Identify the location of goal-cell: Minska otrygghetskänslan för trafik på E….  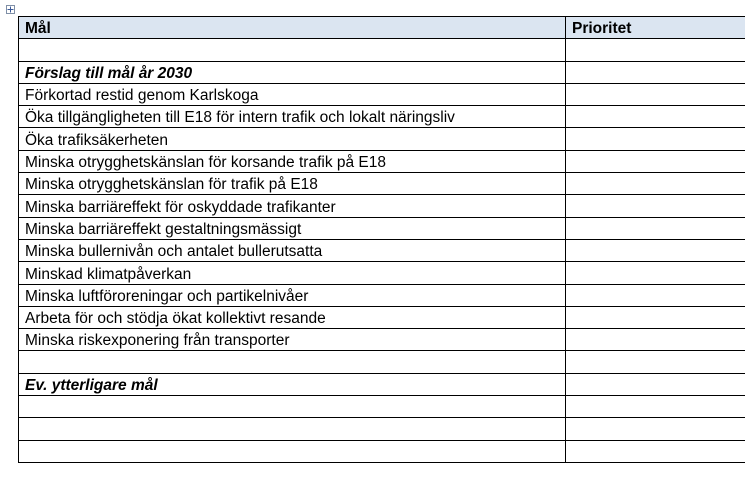
(292, 184).